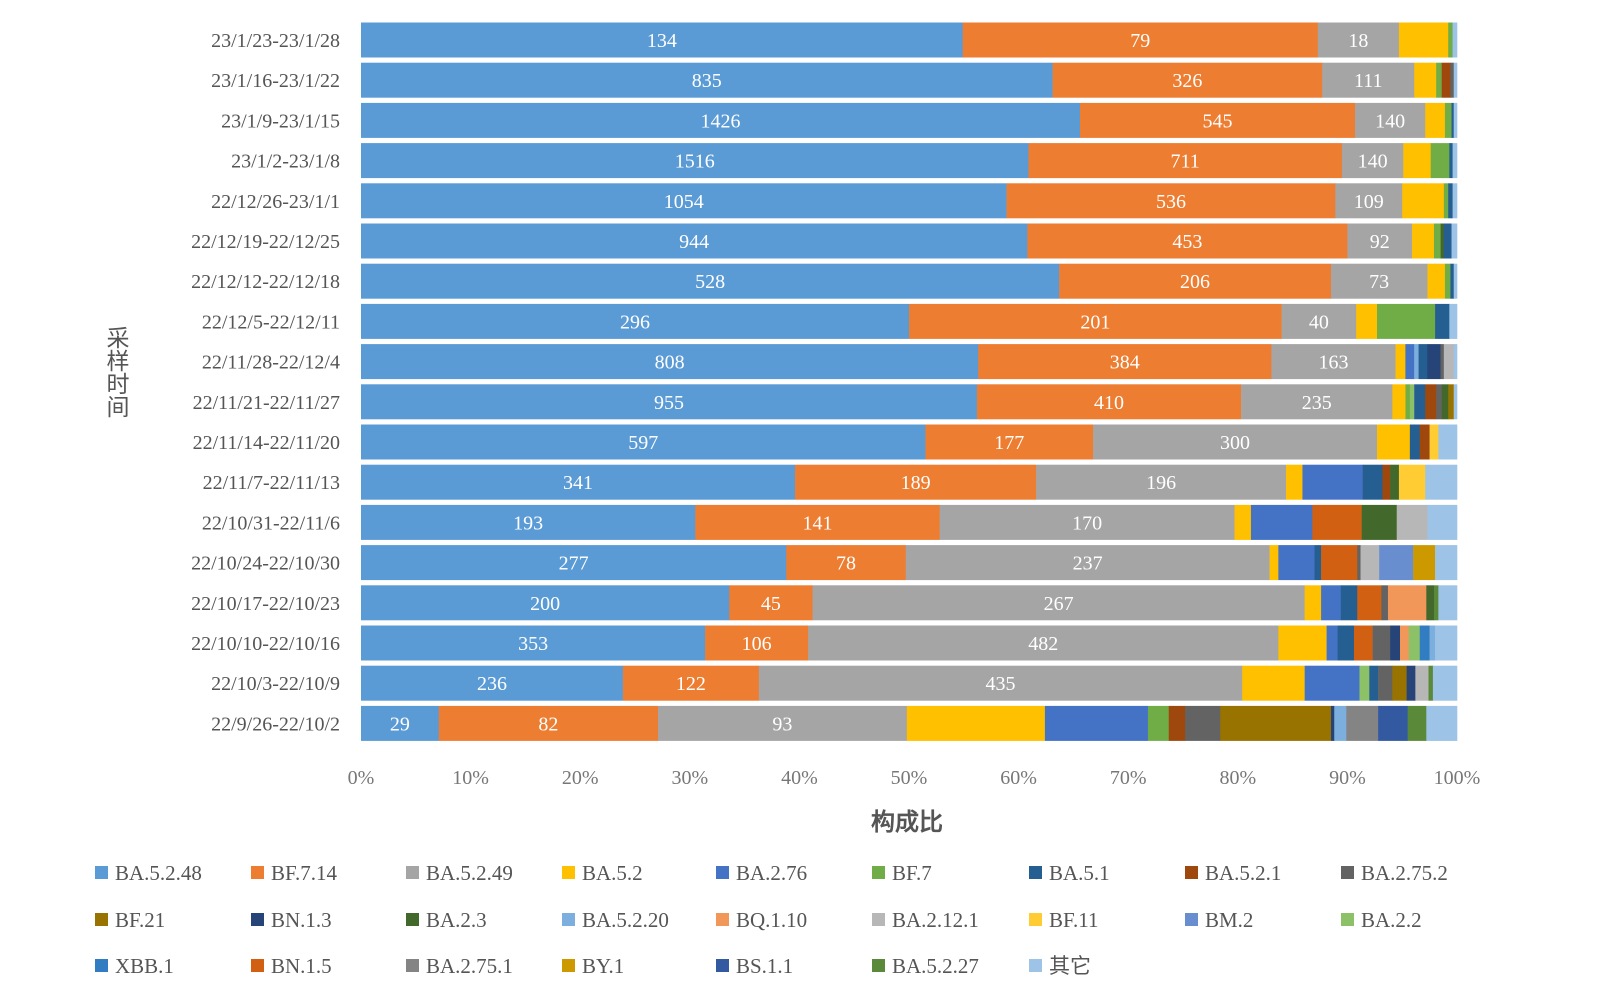  I want to click on legend-item: BA.5.2.20, so click(615, 920).